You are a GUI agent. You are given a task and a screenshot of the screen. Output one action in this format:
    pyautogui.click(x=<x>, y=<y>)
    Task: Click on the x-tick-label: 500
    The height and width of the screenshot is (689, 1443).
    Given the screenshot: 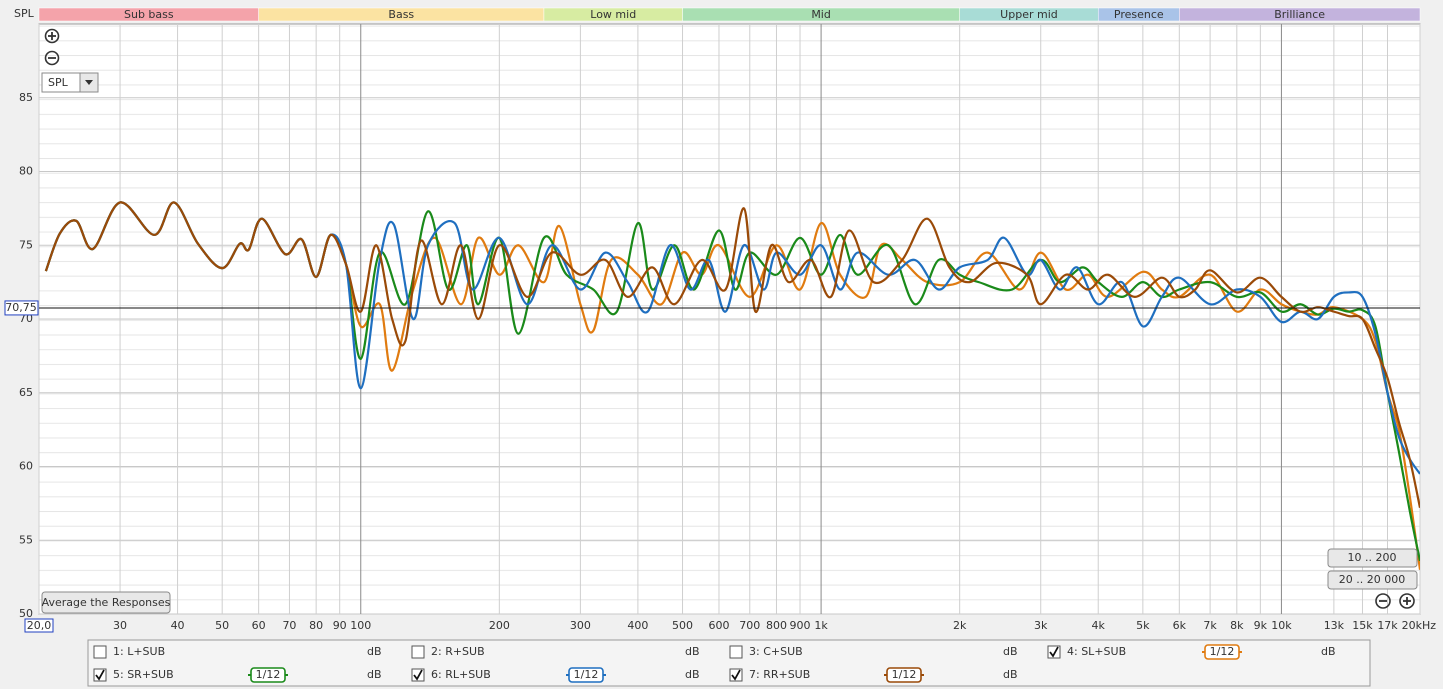 What is the action you would take?
    pyautogui.click(x=682, y=625)
    